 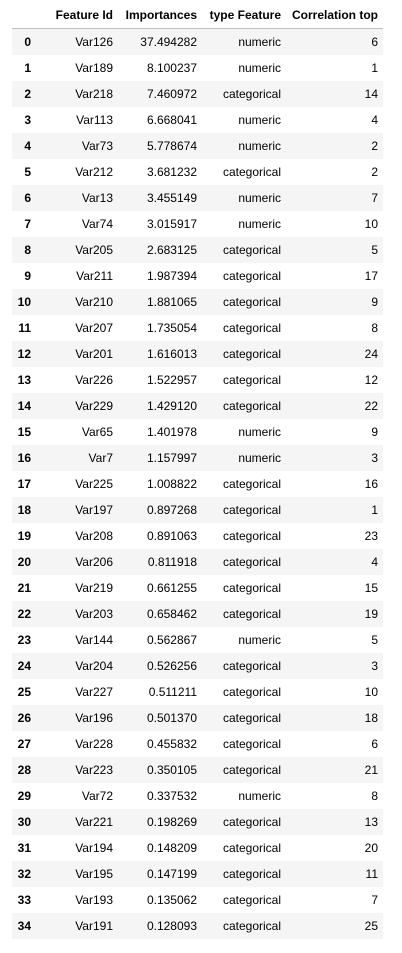 I want to click on cell-feature-id: Var219, so click(x=94, y=588).